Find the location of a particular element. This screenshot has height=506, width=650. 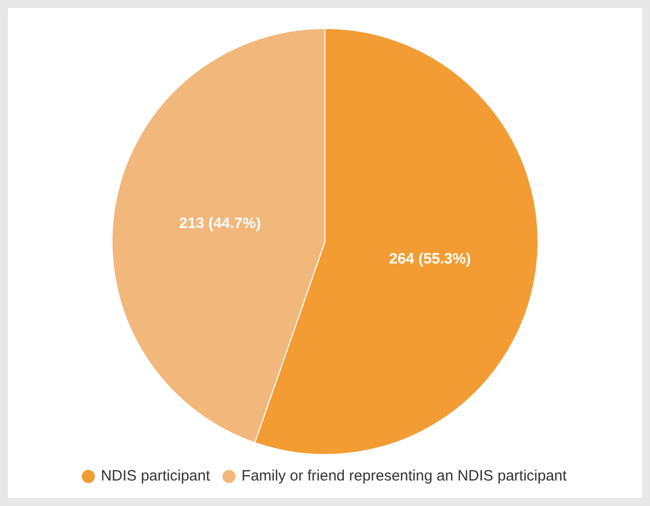

legend-label: Family or friend representing an NDIS participant is located at coordinates (405, 476).